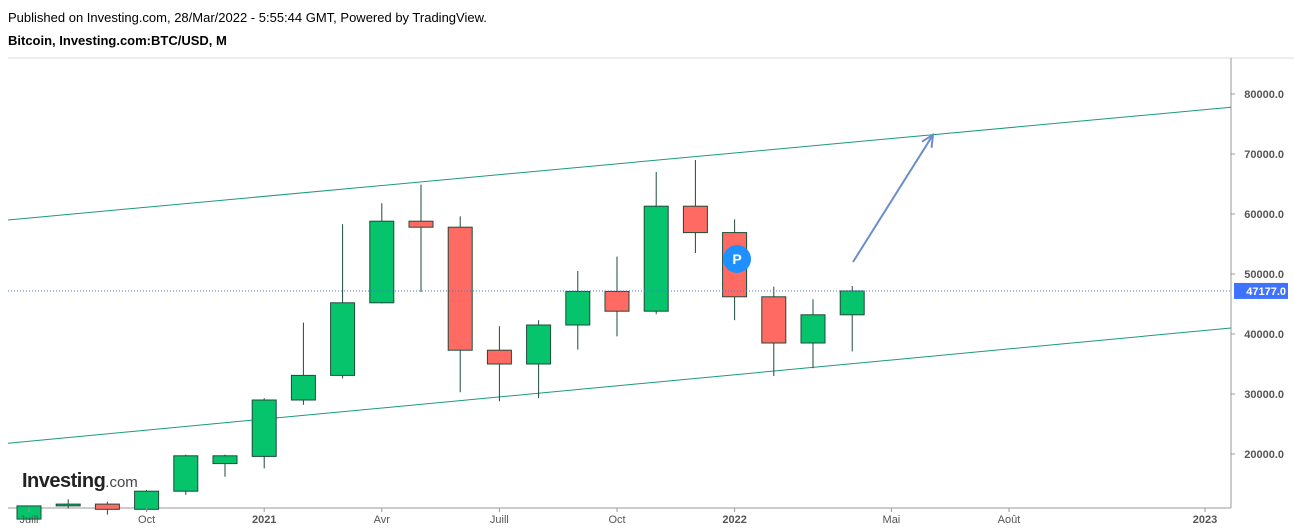 The height and width of the screenshot is (532, 1294). Describe the element at coordinates (1264, 95) in the screenshot. I see `y-tick-label: 80000.0` at that location.